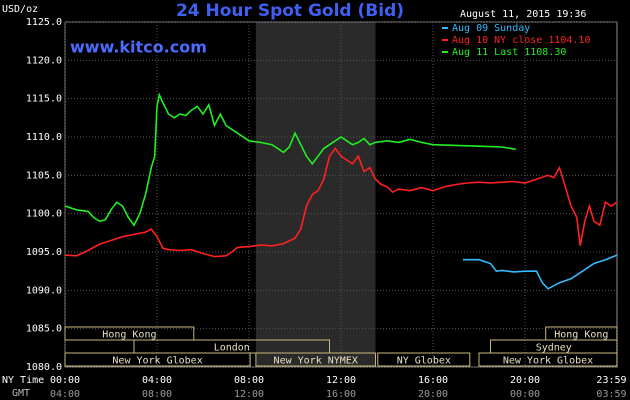 Image resolution: width=630 pixels, height=400 pixels. What do you see at coordinates (433, 394) in the screenshot?
I see `x2-tick-label: 20:00` at bounding box center [433, 394].